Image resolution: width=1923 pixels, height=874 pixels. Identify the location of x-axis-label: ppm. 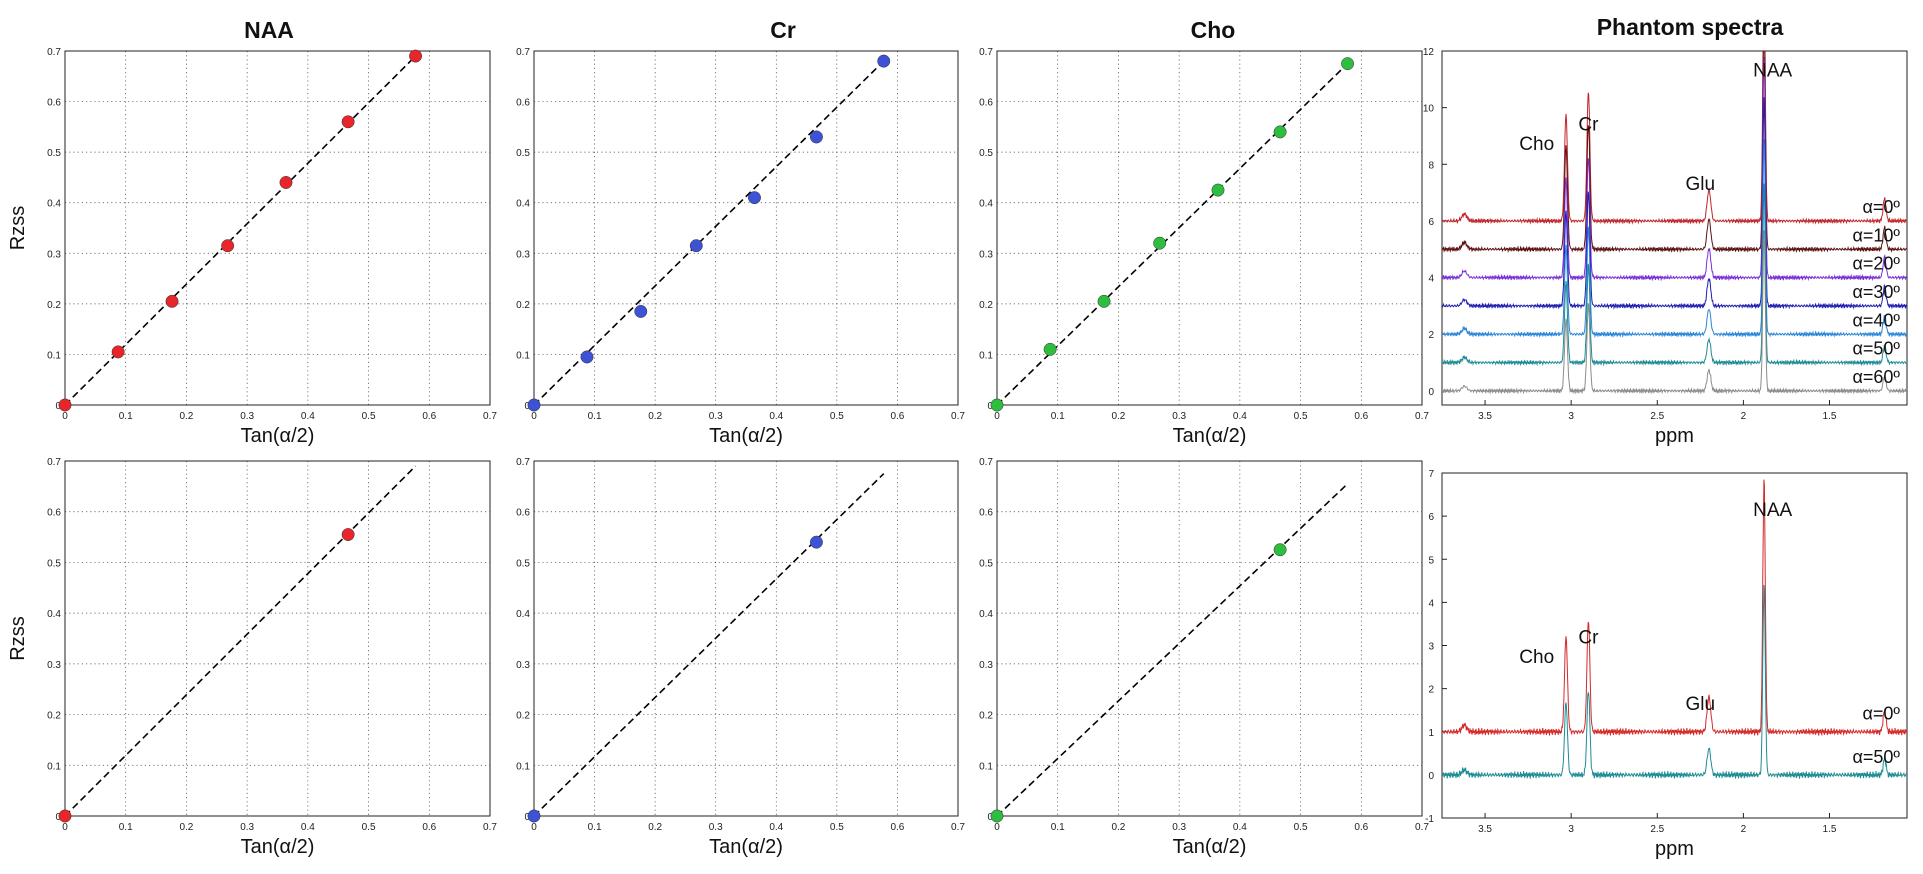
(1674, 849).